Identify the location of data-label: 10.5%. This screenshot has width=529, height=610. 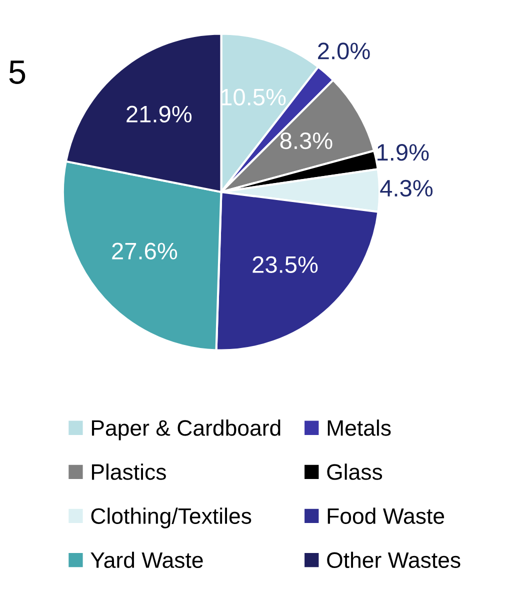
(253, 97).